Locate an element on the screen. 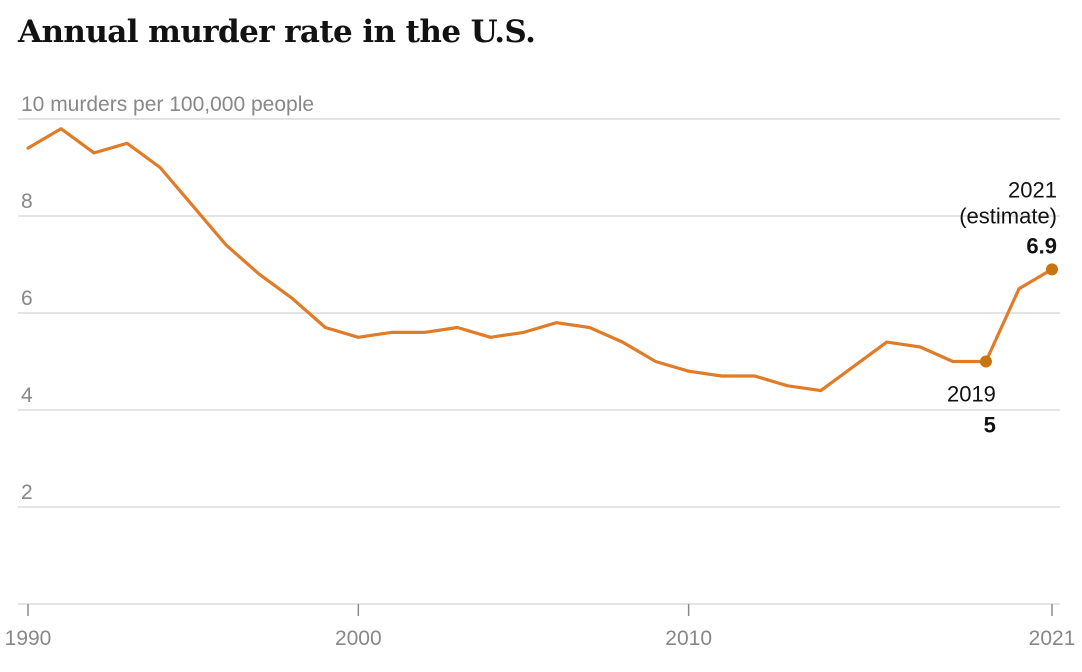  annotation-note-2021: (estimate) is located at coordinates (1008, 215).